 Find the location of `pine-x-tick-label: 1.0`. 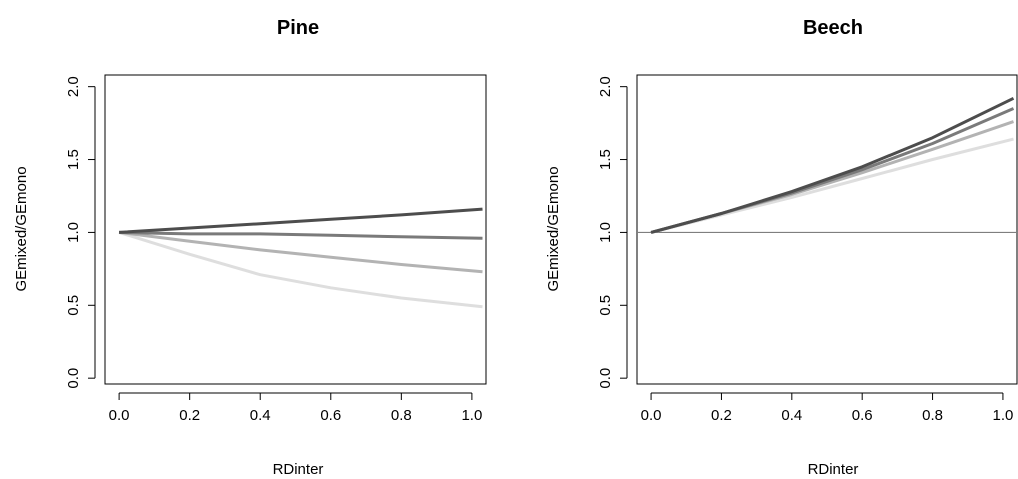

pine-x-tick-label: 1.0 is located at coordinates (471, 415).